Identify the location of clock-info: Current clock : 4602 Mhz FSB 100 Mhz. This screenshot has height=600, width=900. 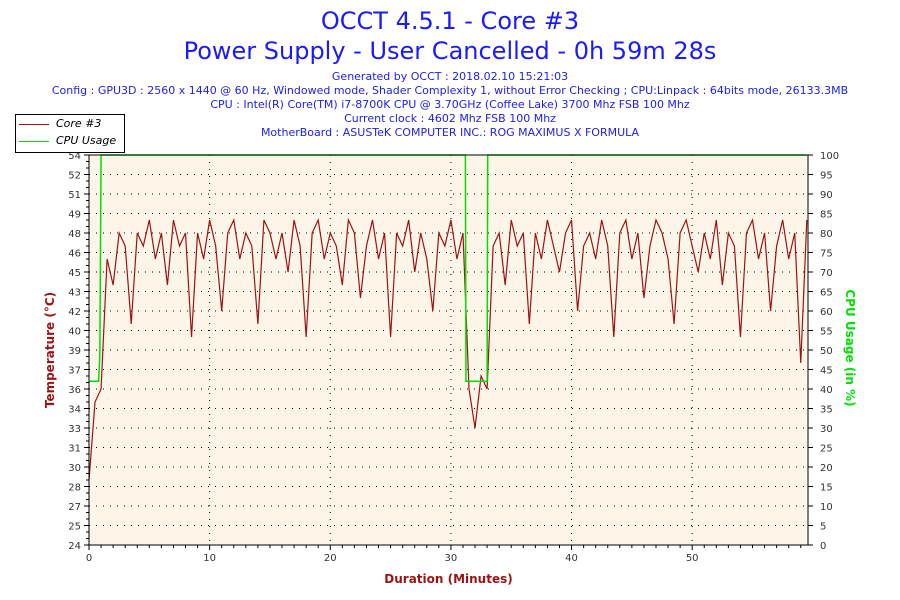
(450, 118).